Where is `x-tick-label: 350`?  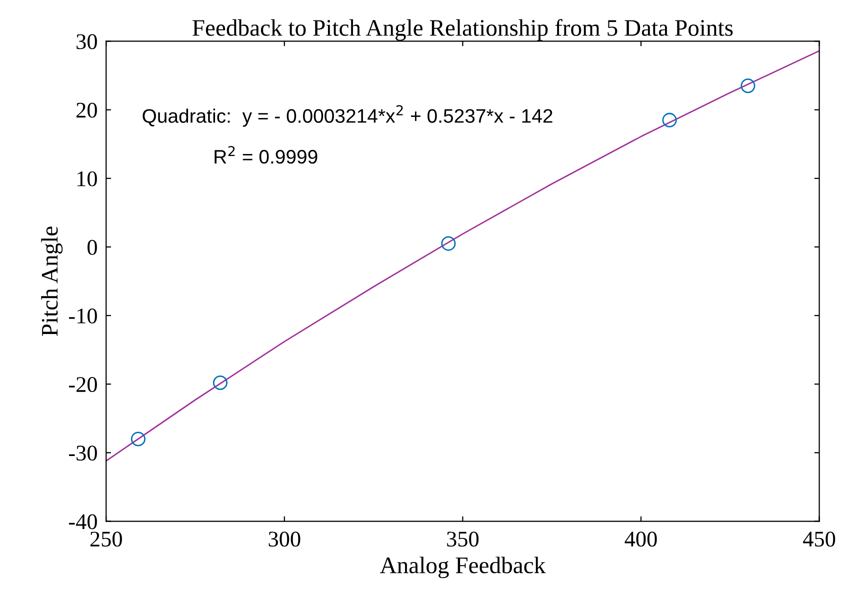 x-tick-label: 350 is located at coordinates (463, 539).